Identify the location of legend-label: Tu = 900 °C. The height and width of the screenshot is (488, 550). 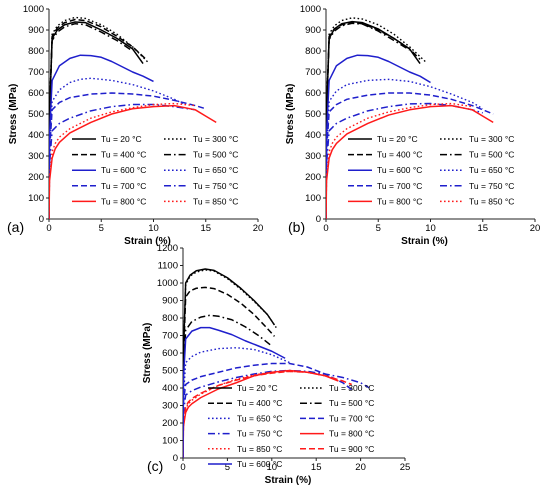
(351, 449).